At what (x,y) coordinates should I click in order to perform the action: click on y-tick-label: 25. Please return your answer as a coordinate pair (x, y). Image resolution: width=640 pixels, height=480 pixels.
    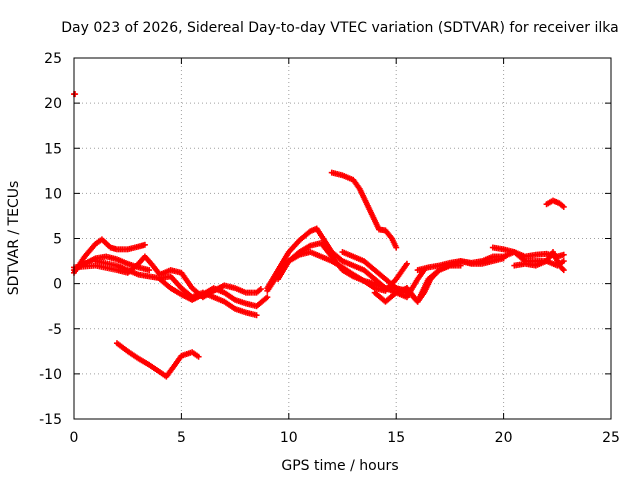
    Looking at the image, I should click on (53, 59).